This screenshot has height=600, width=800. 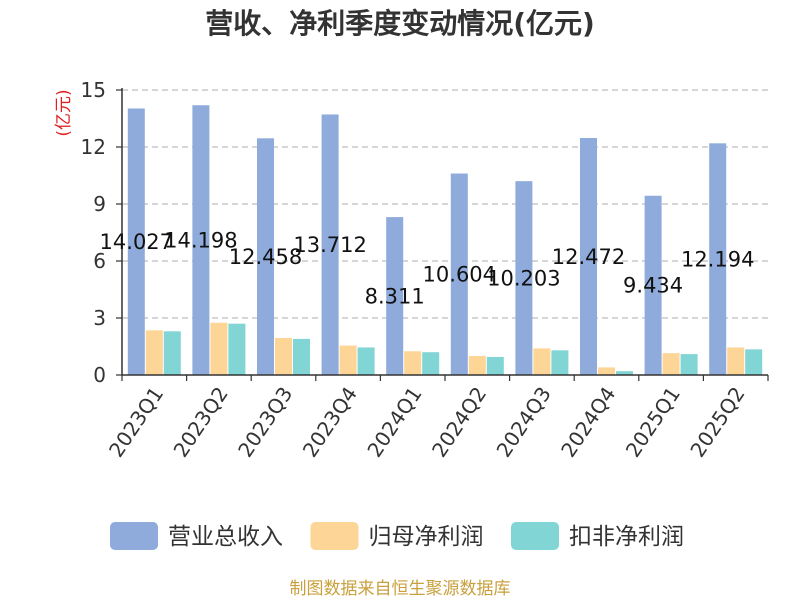 I want to click on y-tick-label: 3, so click(x=99, y=318).